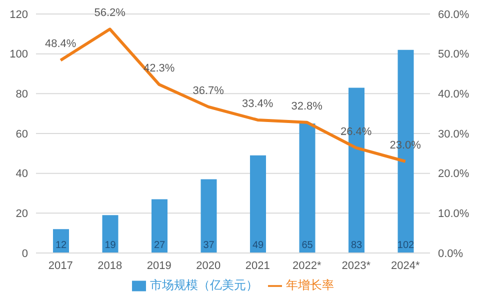 Image resolution: width=480 pixels, height=300 pixels. I want to click on x-tick-label: 2020, so click(208, 266).